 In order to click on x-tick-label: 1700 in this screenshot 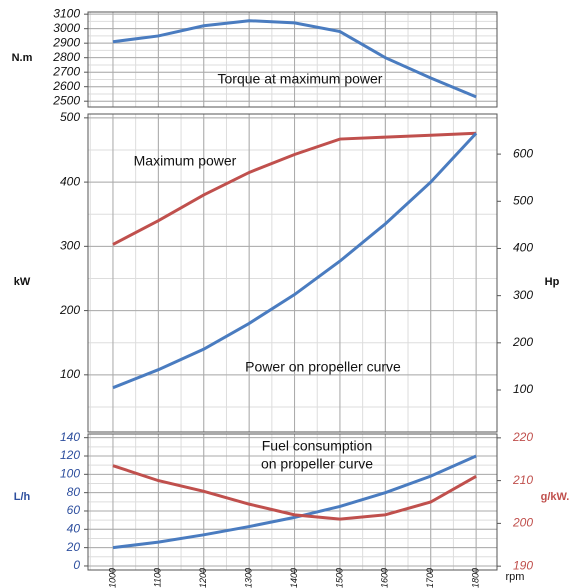, I will do `click(430, 578)`.